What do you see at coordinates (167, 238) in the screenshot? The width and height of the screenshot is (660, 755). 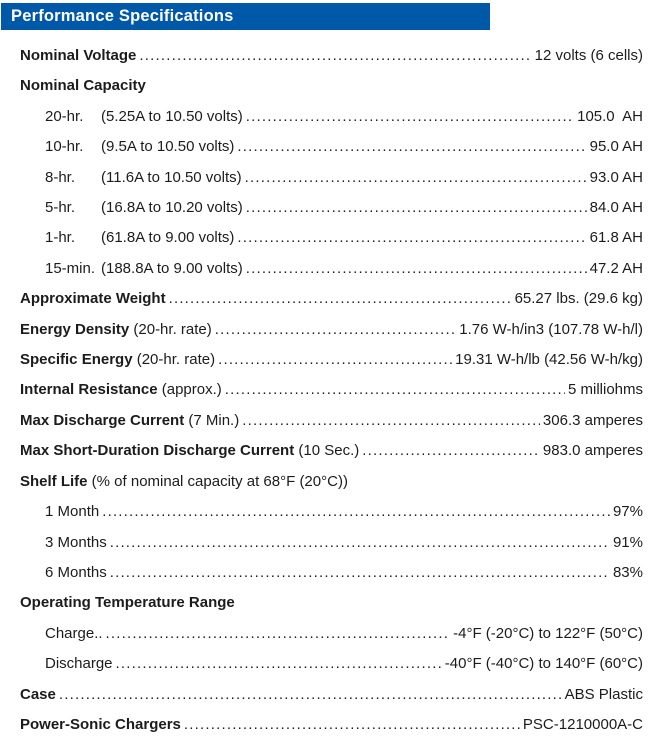 I see `row-label: (61.8A to 9.00 volts)` at bounding box center [167, 238].